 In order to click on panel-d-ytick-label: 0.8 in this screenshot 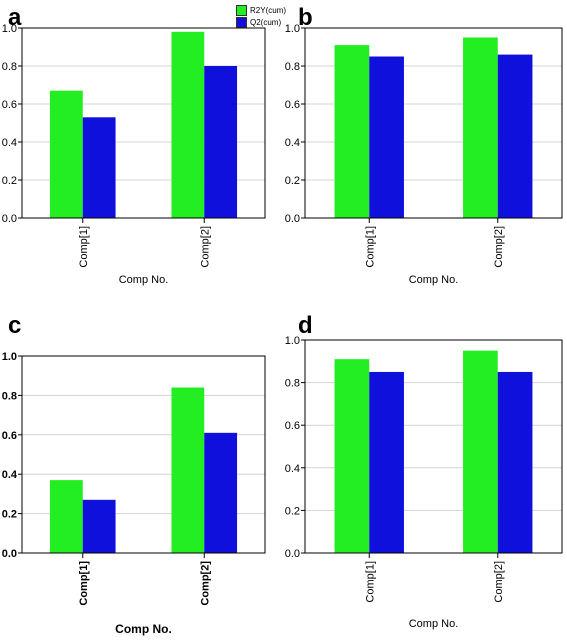, I will do `click(292, 384)`.